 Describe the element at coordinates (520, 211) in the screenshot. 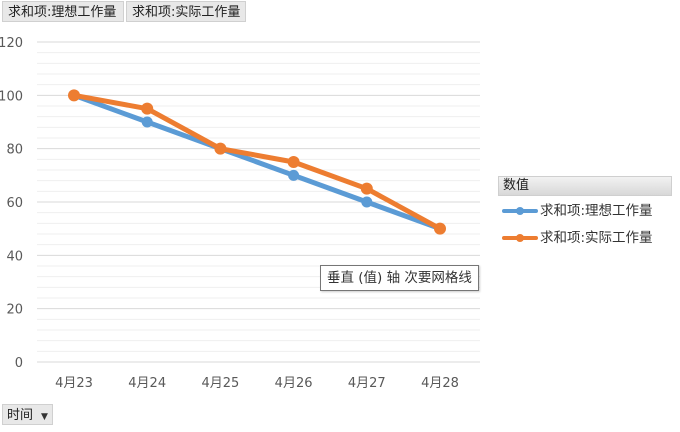

I see `legend-swatch-ideal` at that location.